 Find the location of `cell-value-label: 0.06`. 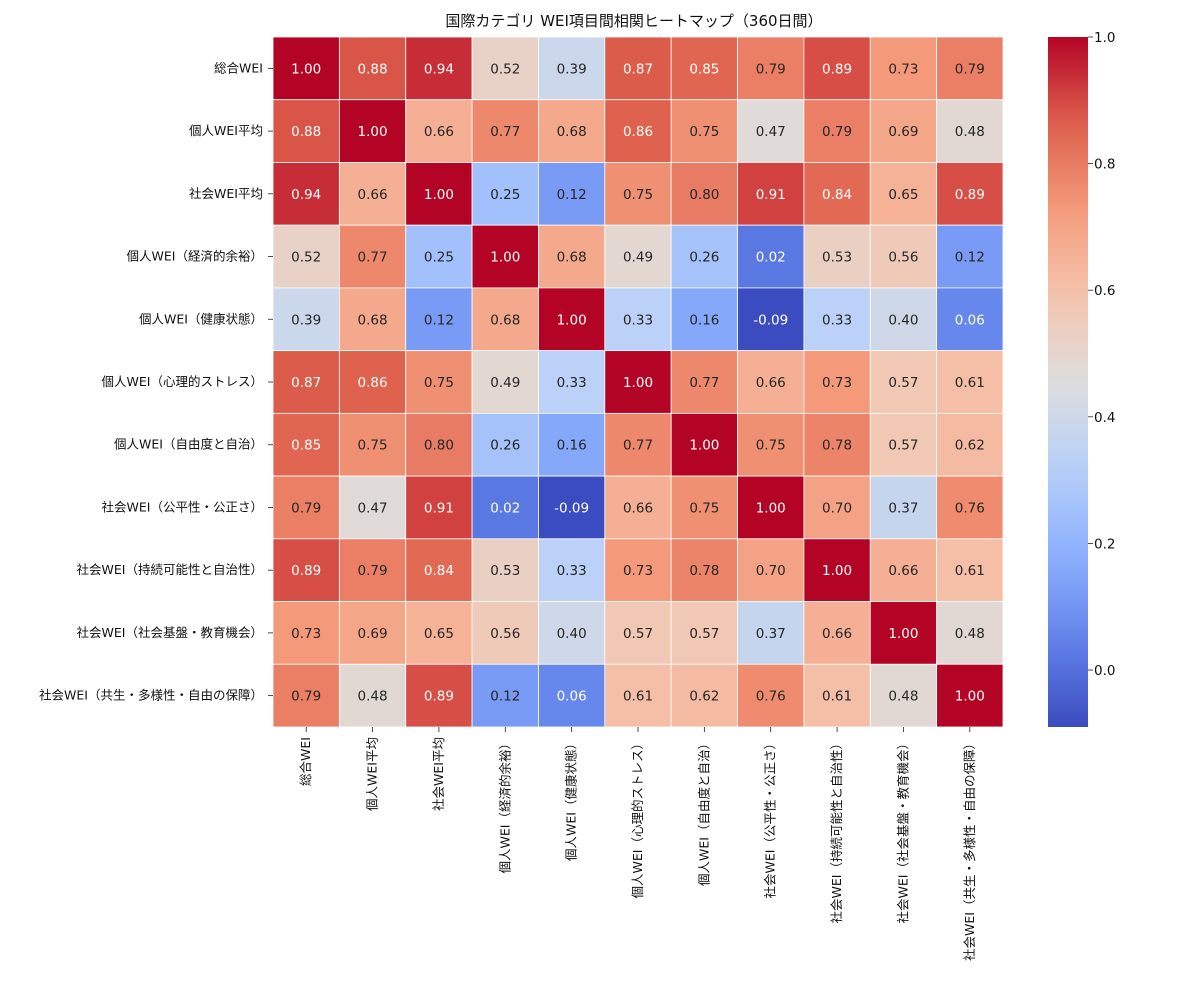

cell-value-label: 0.06 is located at coordinates (970, 320).